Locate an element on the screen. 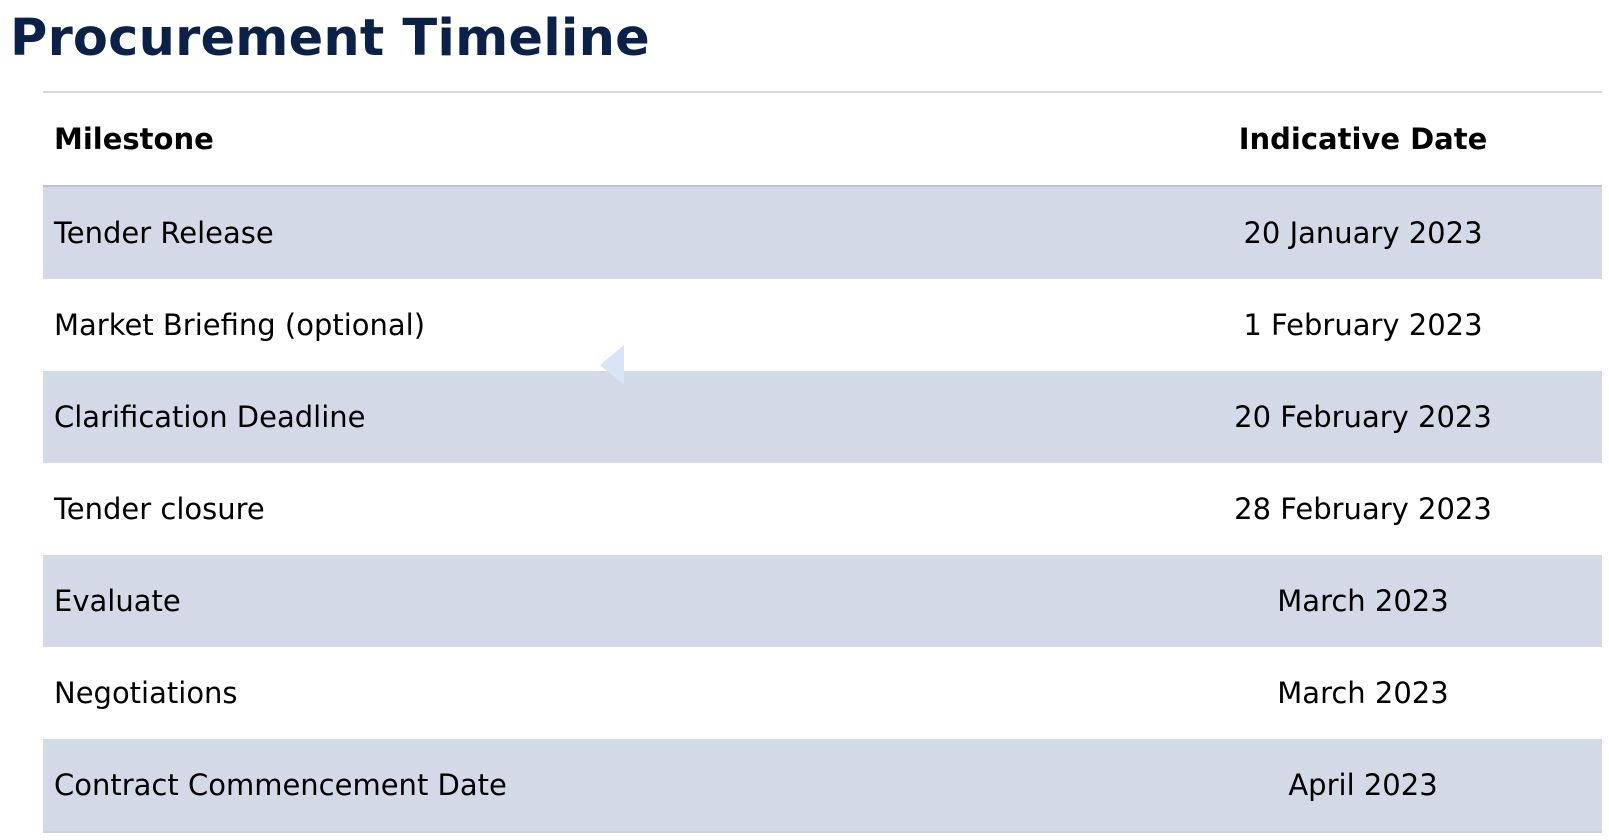 Image resolution: width=1609 pixels, height=840 pixels. table-row: Evaluate March 2023 is located at coordinates (822, 601).